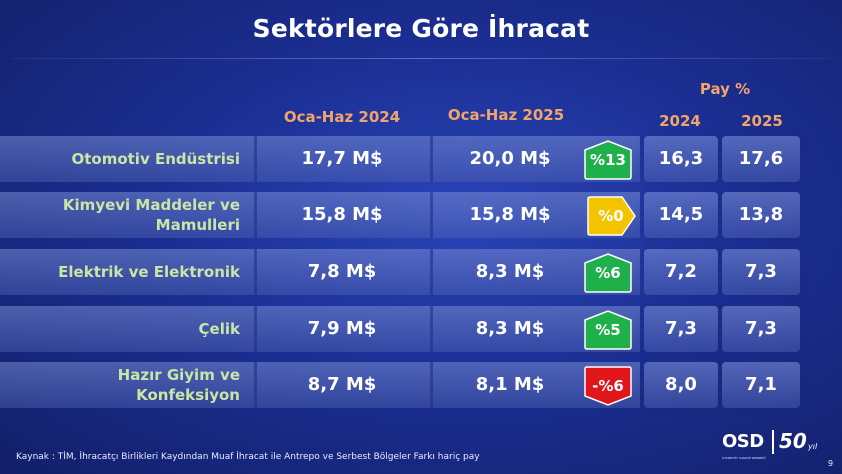  What do you see at coordinates (681, 385) in the screenshot?
I see `pay-2024: 8,0` at bounding box center [681, 385].